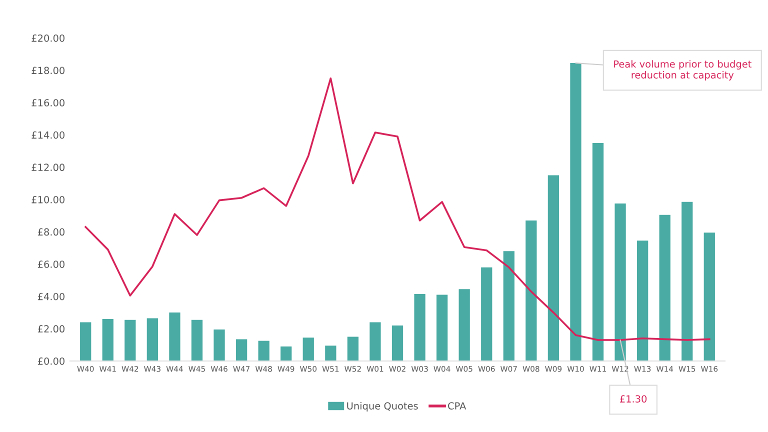 The image size is (768, 432). Describe the element at coordinates (51, 296) in the screenshot. I see `y-tick-label: £4.00` at that location.